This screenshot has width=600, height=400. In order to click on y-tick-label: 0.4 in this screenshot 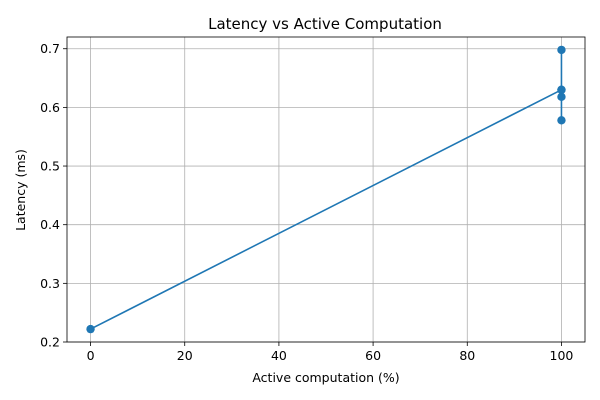, I will do `click(50, 224)`.